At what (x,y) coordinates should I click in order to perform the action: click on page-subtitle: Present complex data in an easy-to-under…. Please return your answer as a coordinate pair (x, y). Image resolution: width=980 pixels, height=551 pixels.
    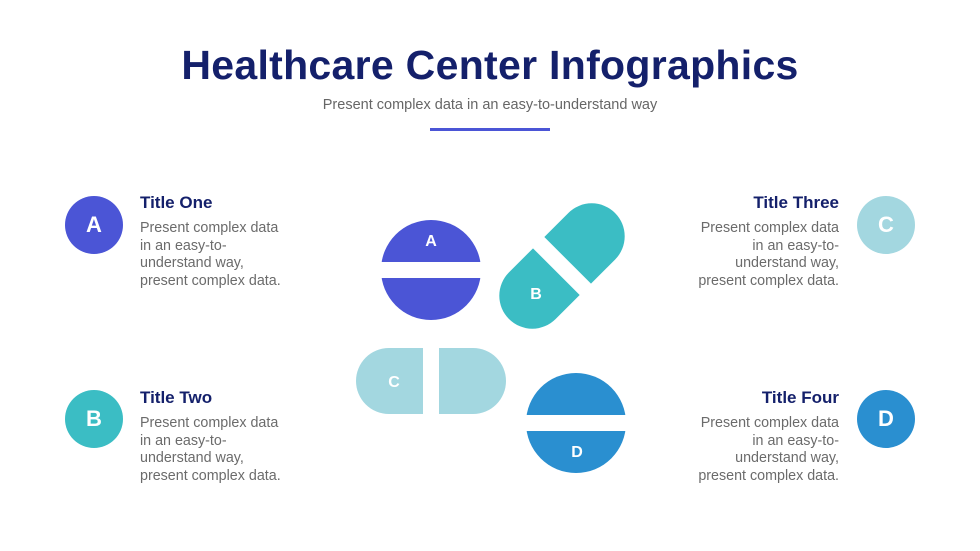
    Looking at the image, I should click on (490, 105).